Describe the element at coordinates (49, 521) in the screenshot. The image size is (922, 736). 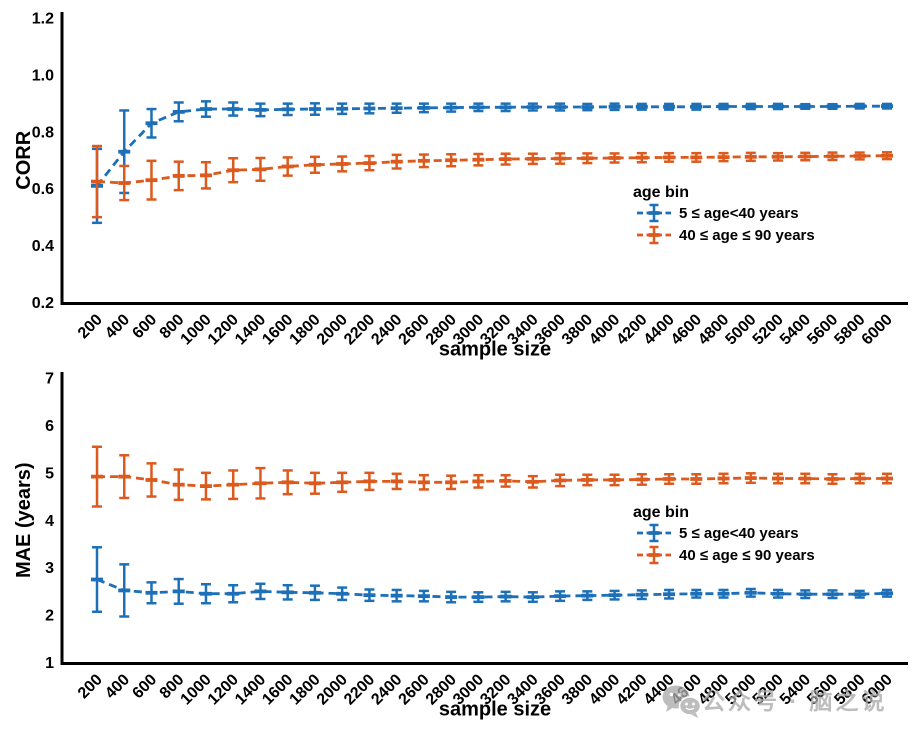
I see `y-tick-label: 4` at that location.